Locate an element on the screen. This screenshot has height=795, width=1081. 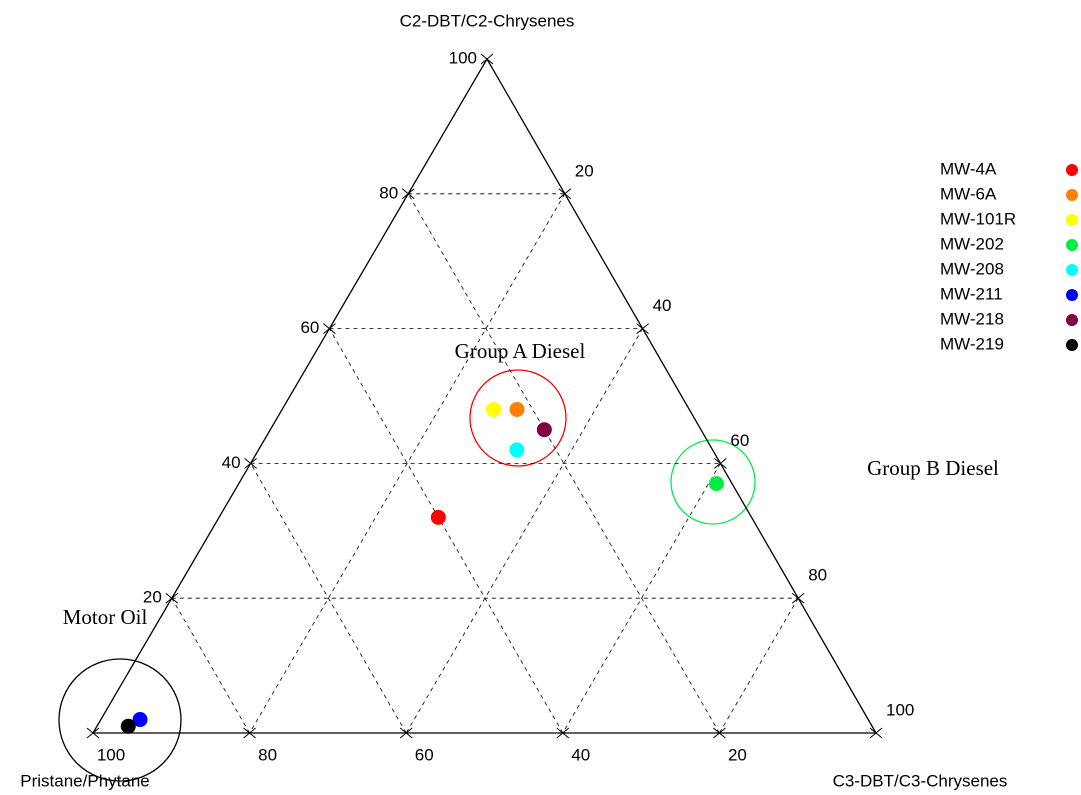
annotation: Motor Oil is located at coordinates (105, 617).